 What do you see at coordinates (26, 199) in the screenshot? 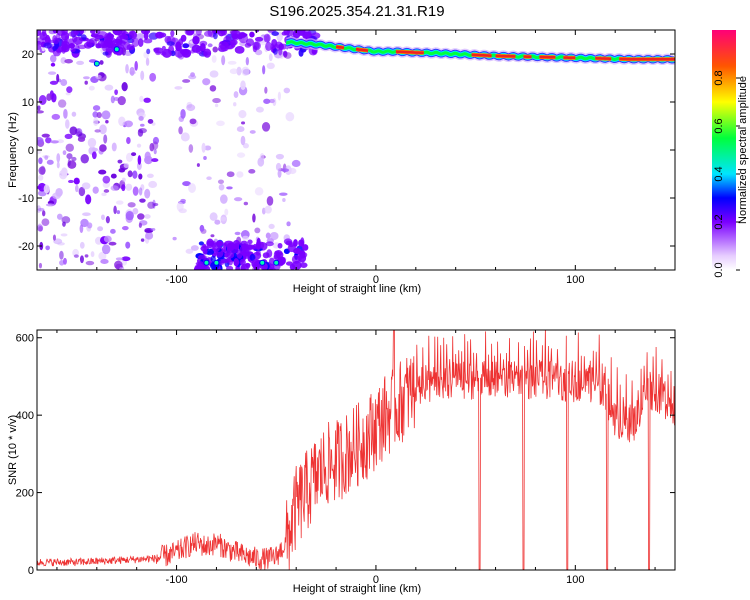
I see `y-tick-label: -10` at bounding box center [26, 199].